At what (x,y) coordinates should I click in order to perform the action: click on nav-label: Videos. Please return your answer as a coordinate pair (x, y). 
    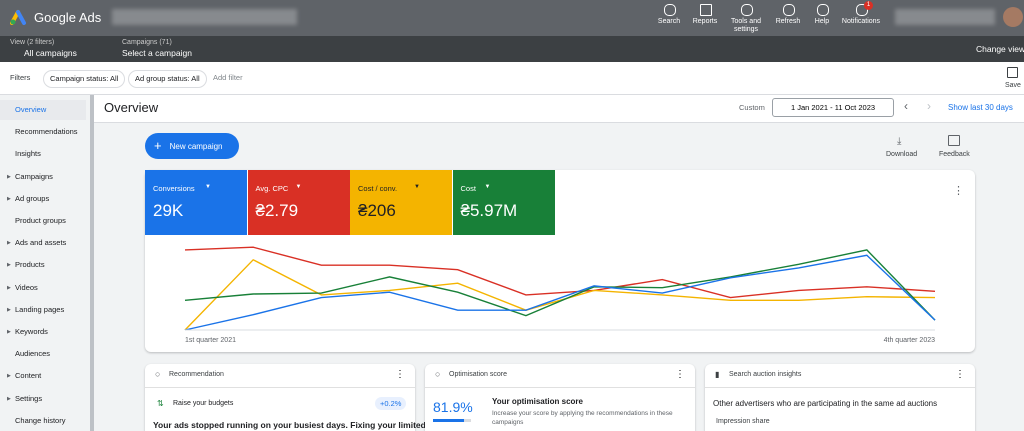
    Looking at the image, I should click on (26, 287).